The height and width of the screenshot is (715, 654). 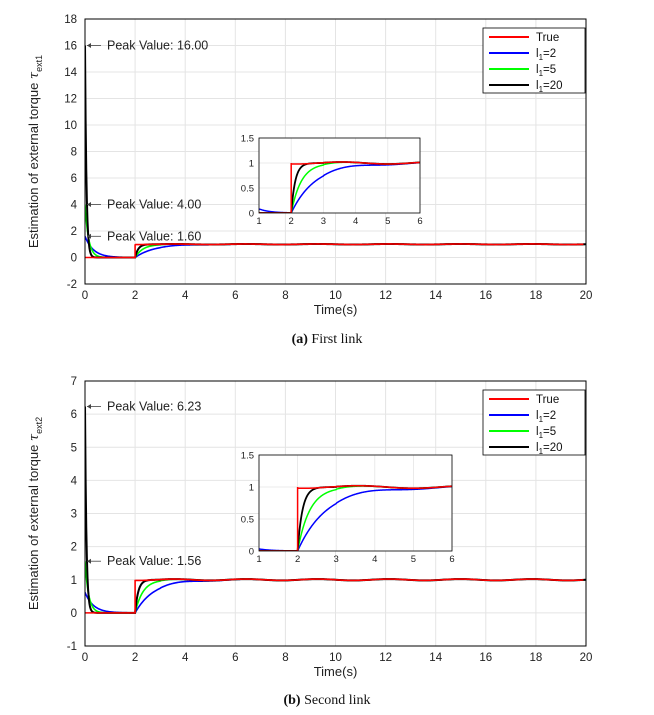 I want to click on y-tick-label: -2, so click(x=72, y=285).